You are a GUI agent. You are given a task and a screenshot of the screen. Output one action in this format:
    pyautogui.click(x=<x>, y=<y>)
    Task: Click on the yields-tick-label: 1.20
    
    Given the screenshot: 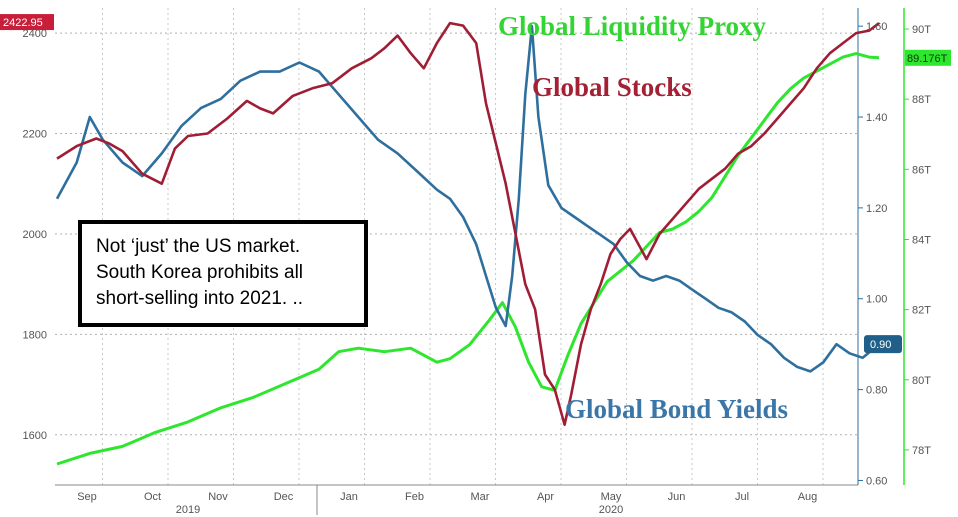 What is the action you would take?
    pyautogui.click(x=876, y=209)
    